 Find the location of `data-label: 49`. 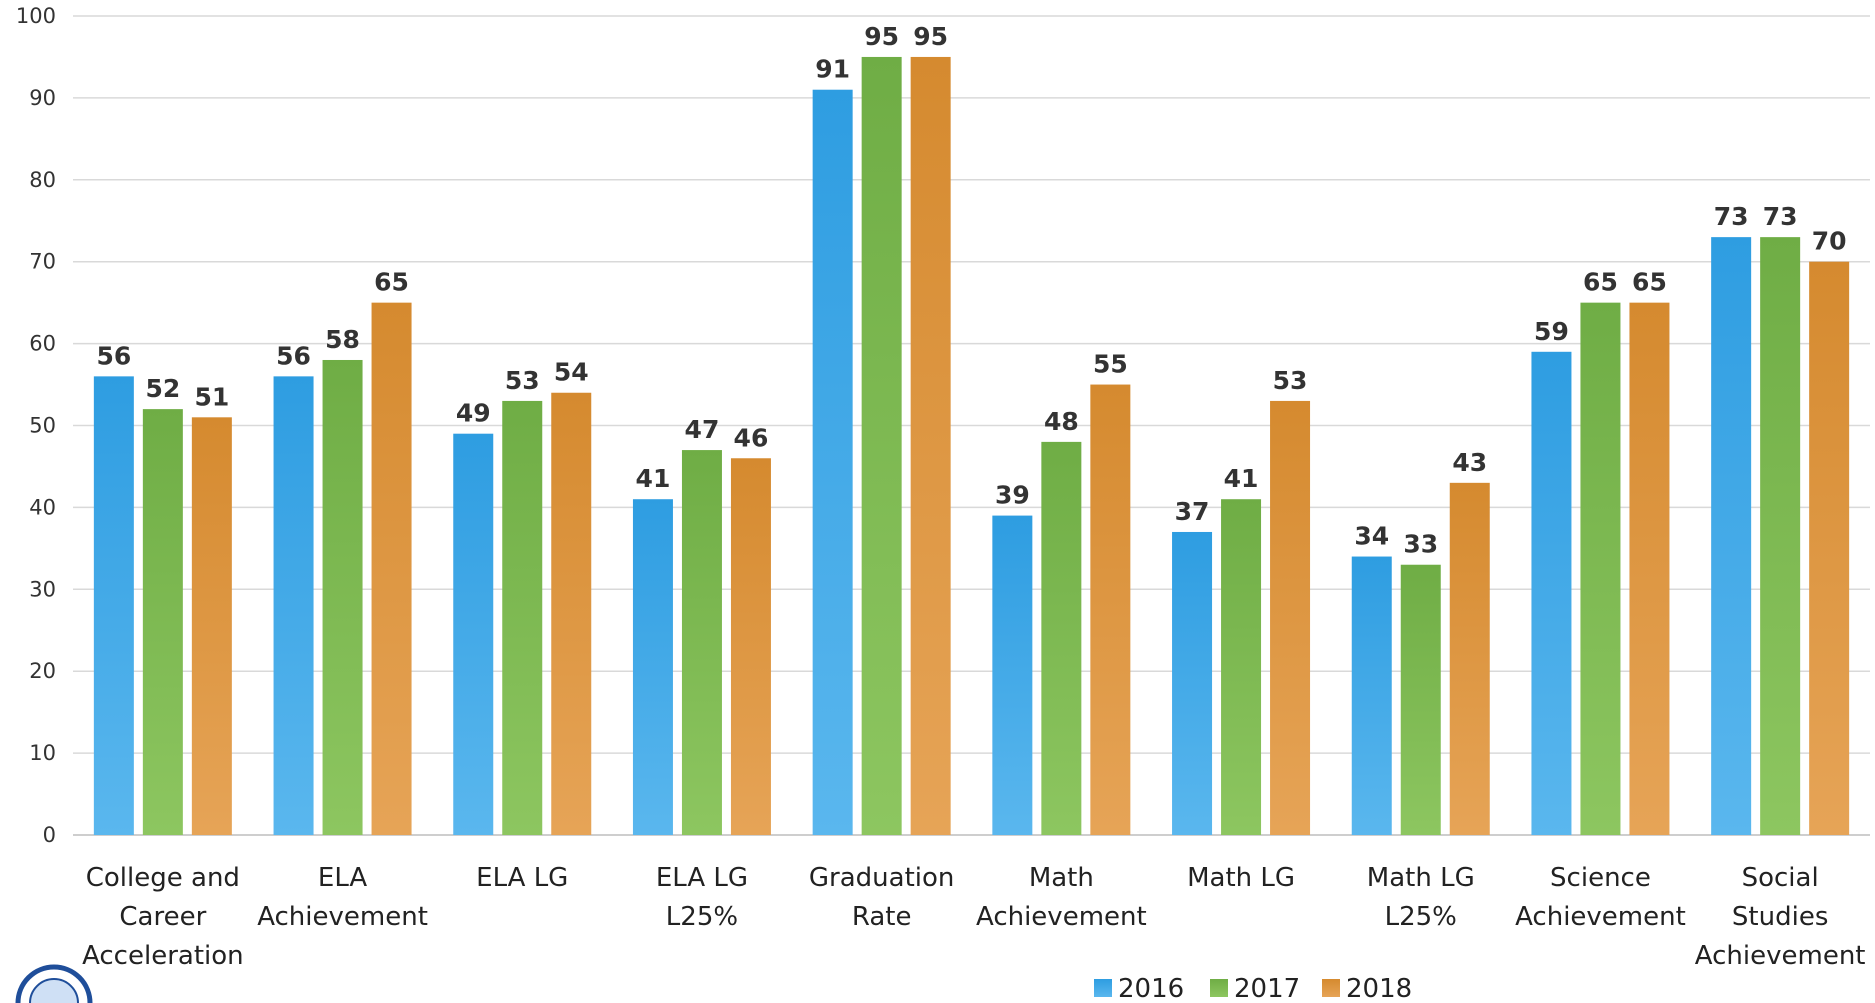

data-label: 49 is located at coordinates (473, 413).